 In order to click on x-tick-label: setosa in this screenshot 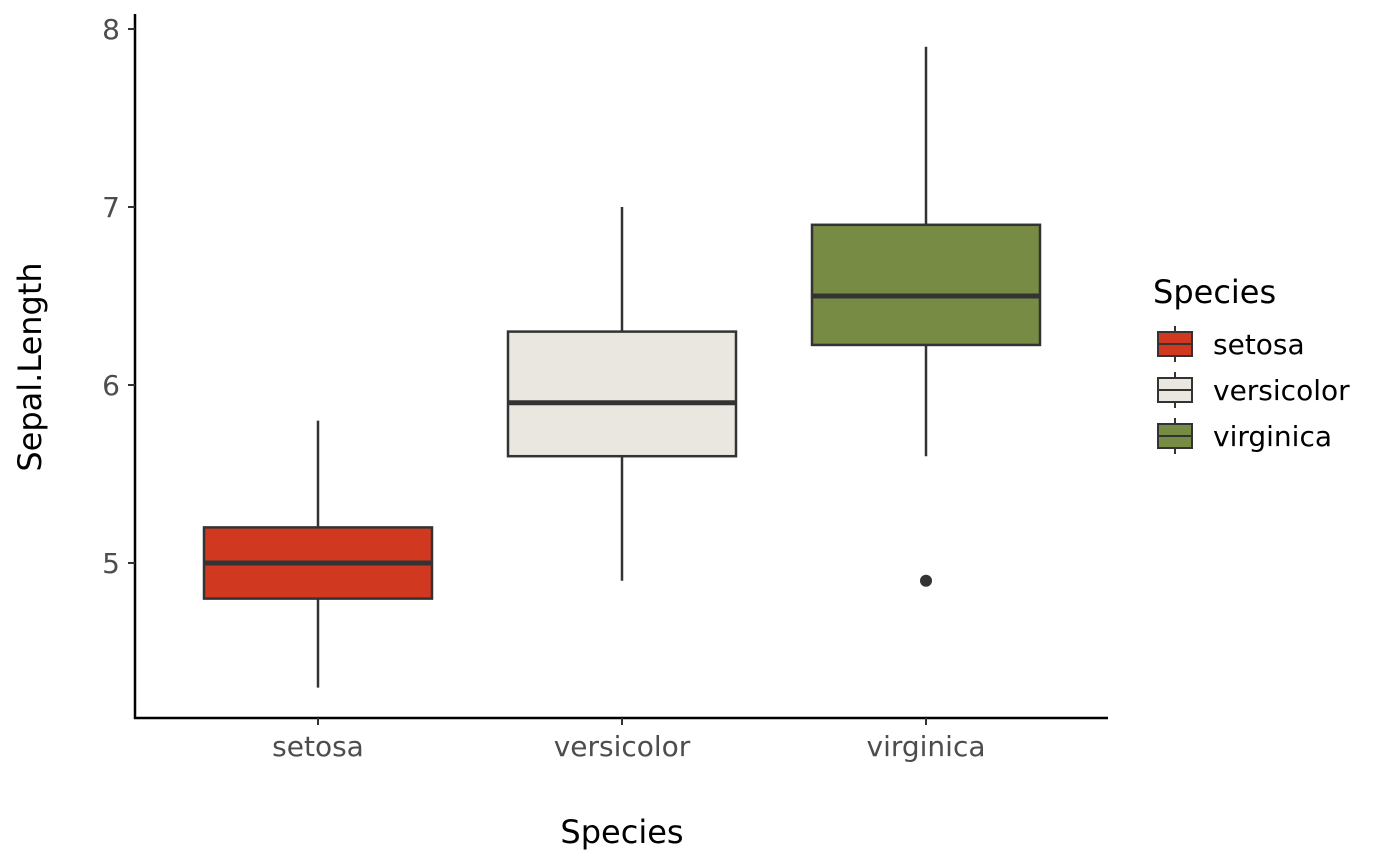, I will do `click(318, 746)`.